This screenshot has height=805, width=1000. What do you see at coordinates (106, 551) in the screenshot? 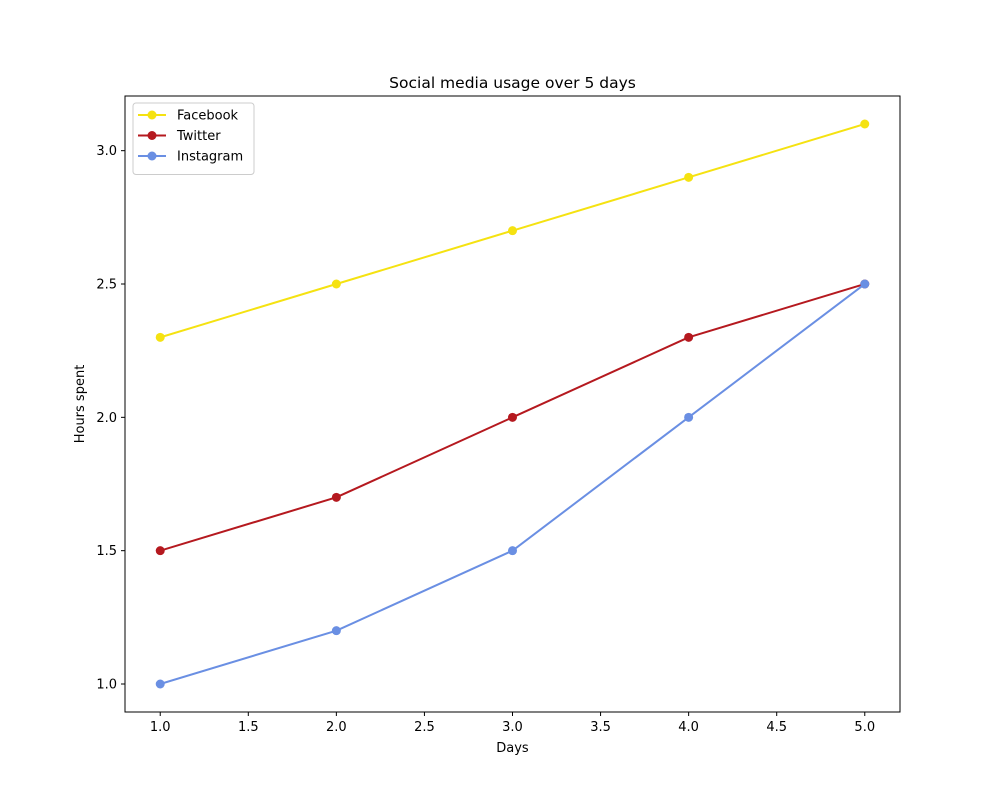
I see `y-tick-label: 1.5` at bounding box center [106, 551].